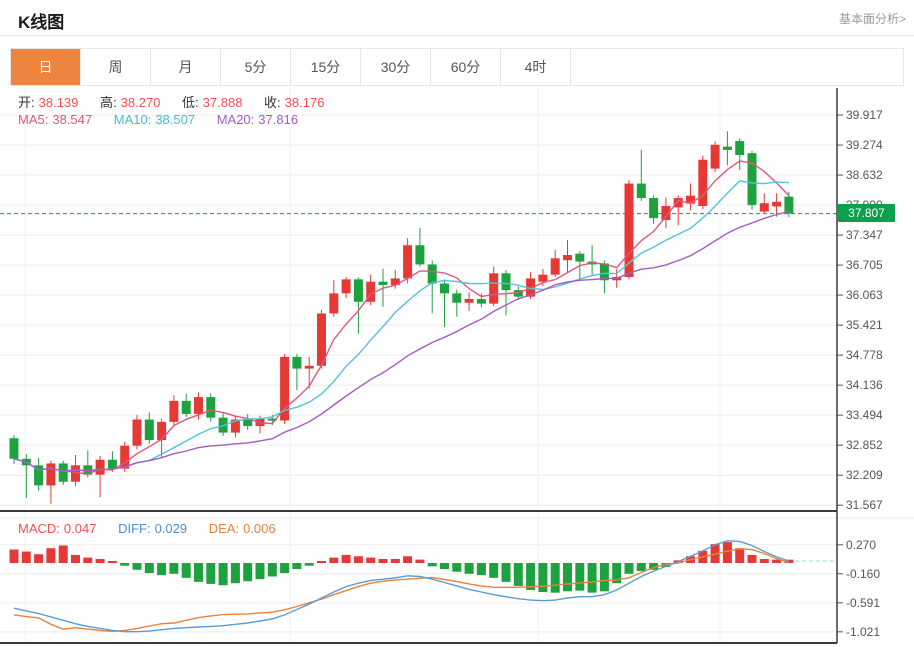  Describe the element at coordinates (116, 67) in the screenshot. I see `tab-周: 周` at that location.